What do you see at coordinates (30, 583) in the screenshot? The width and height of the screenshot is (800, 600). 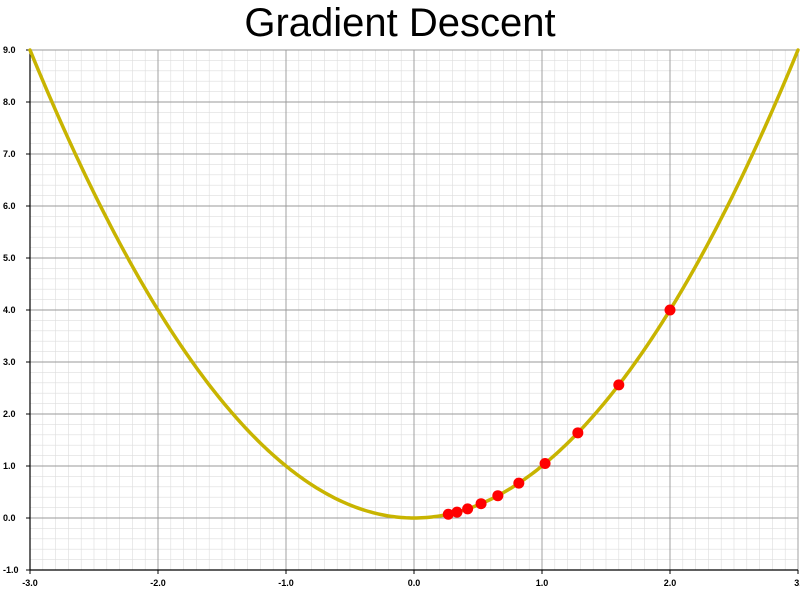 I see `x-tick-label: -3.0` at bounding box center [30, 583].